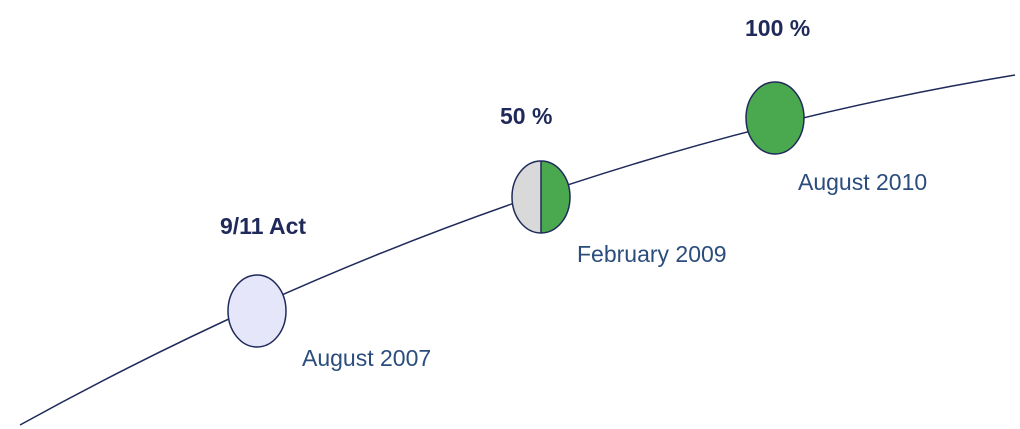 This screenshot has width=1020, height=429. I want to click on milestone-label: 50 %, so click(526, 116).